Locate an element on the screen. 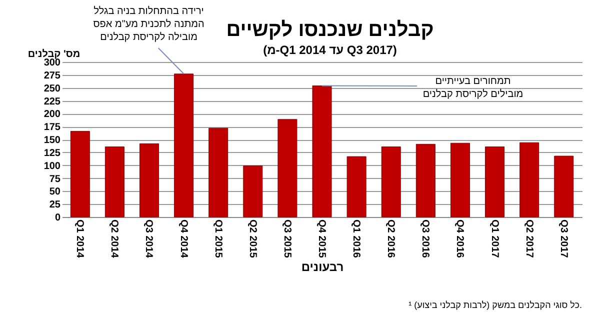 This screenshot has height=323, width=600. y-tick-label: 250 is located at coordinates (52, 88).